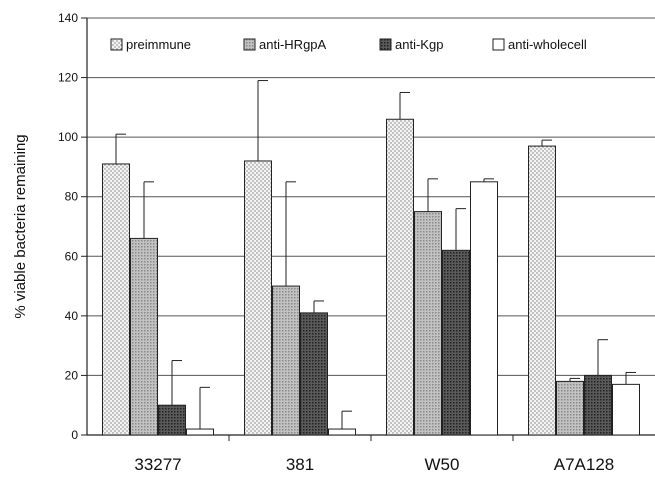  What do you see at coordinates (72, 316) in the screenshot?
I see `y-tick-label: 40` at bounding box center [72, 316].